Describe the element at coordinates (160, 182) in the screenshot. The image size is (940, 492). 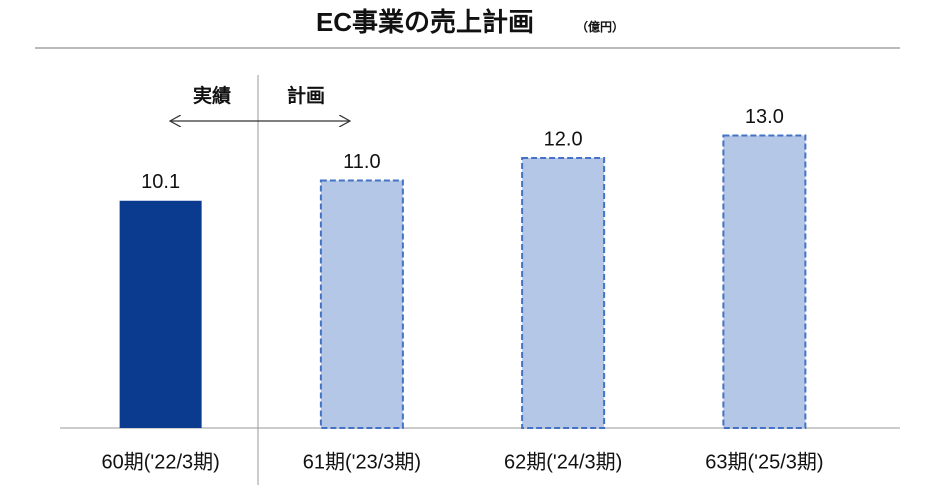
I see `value-label: 10.1` at that location.